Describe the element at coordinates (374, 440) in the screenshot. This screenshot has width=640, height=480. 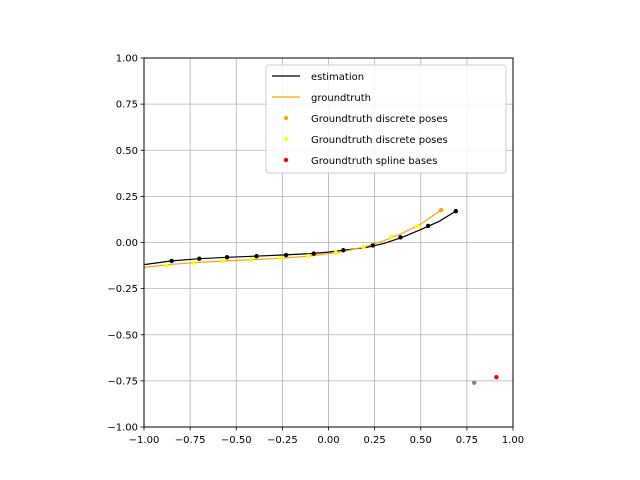
I see `x-tick-label: 0.25` at that location.